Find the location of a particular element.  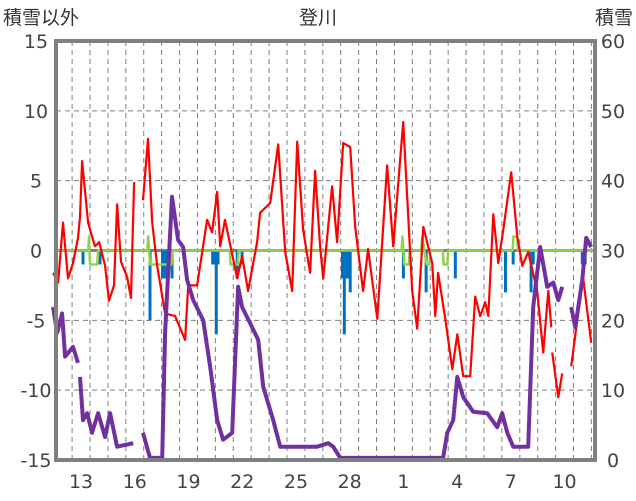

y-tick-left: -15 is located at coordinates (35, 461).